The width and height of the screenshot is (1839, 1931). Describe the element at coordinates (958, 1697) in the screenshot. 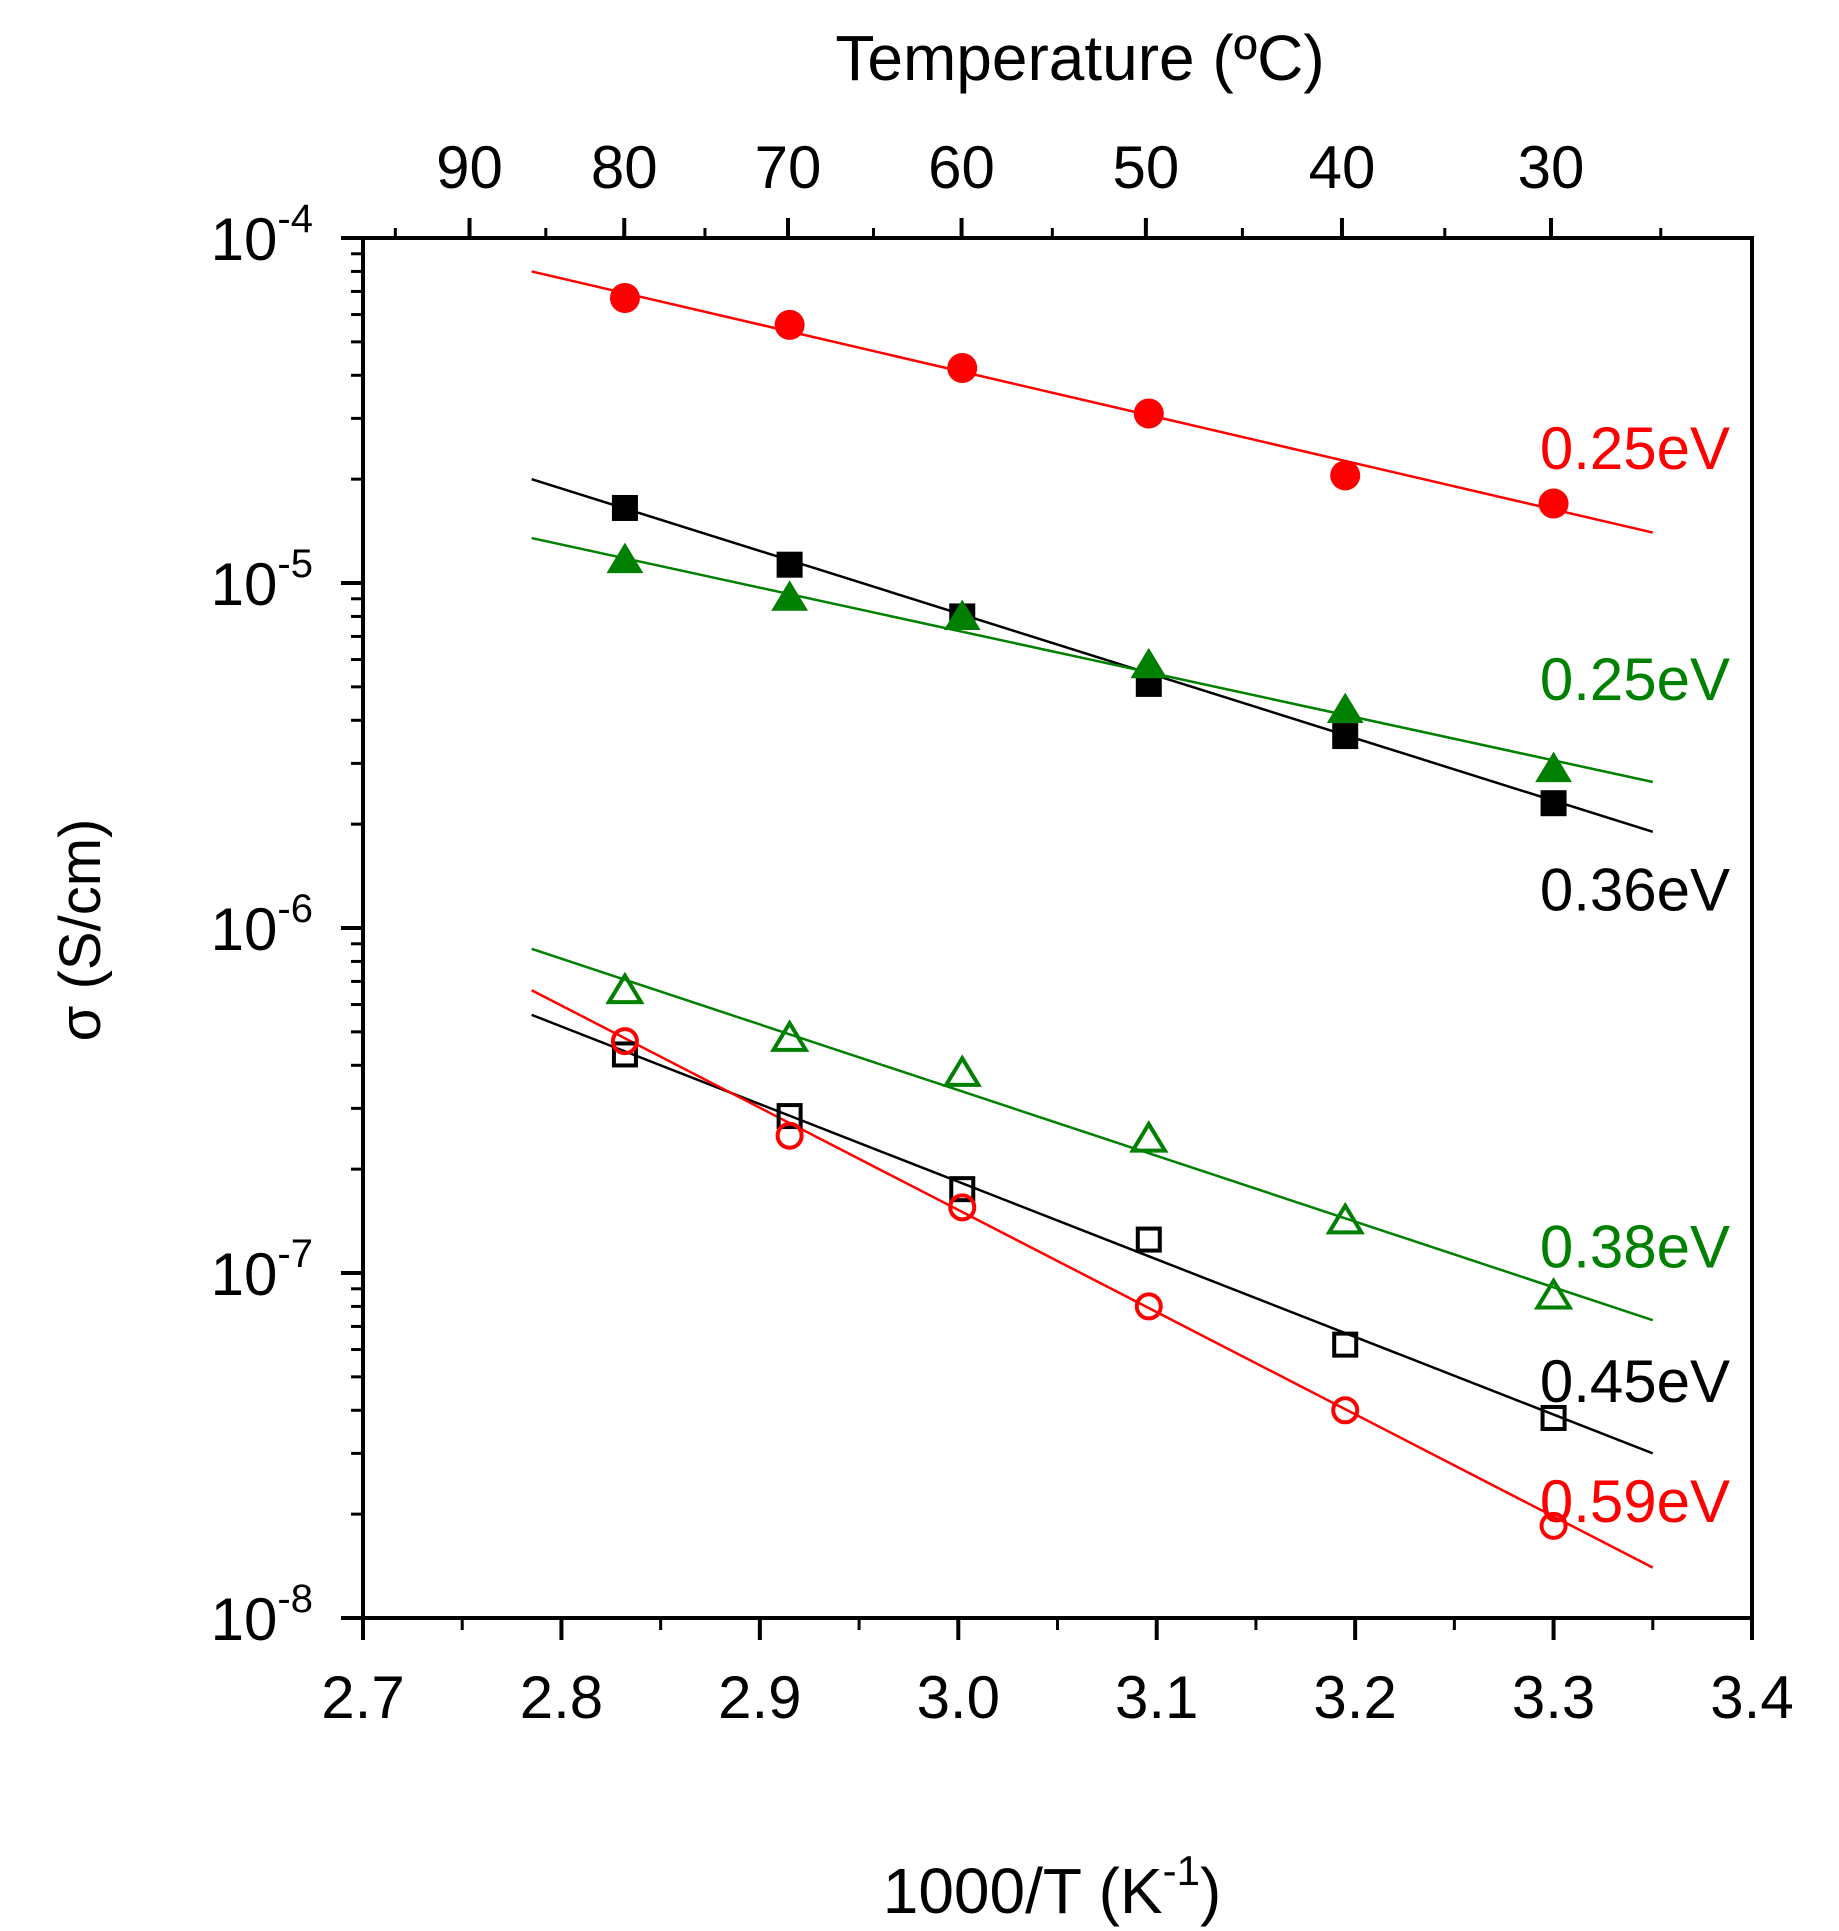

I see `x-tick-label: 3.0` at that location.